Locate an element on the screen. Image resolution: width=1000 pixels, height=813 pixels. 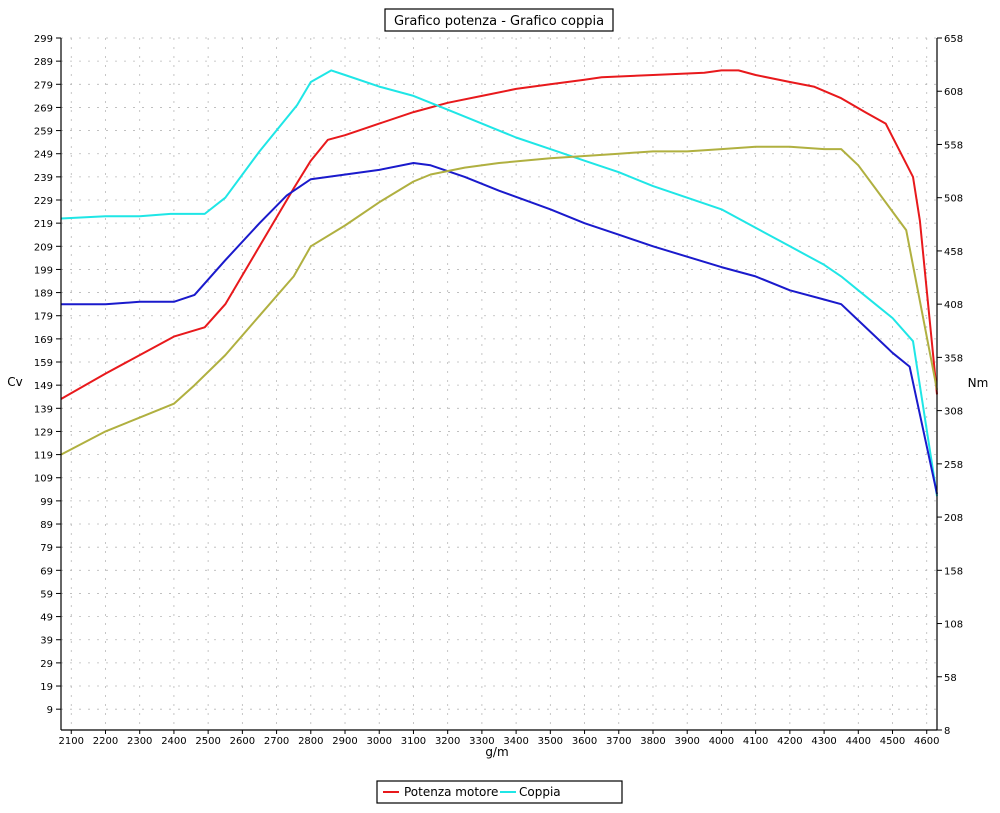
legend-box is located at coordinates (499, 792).